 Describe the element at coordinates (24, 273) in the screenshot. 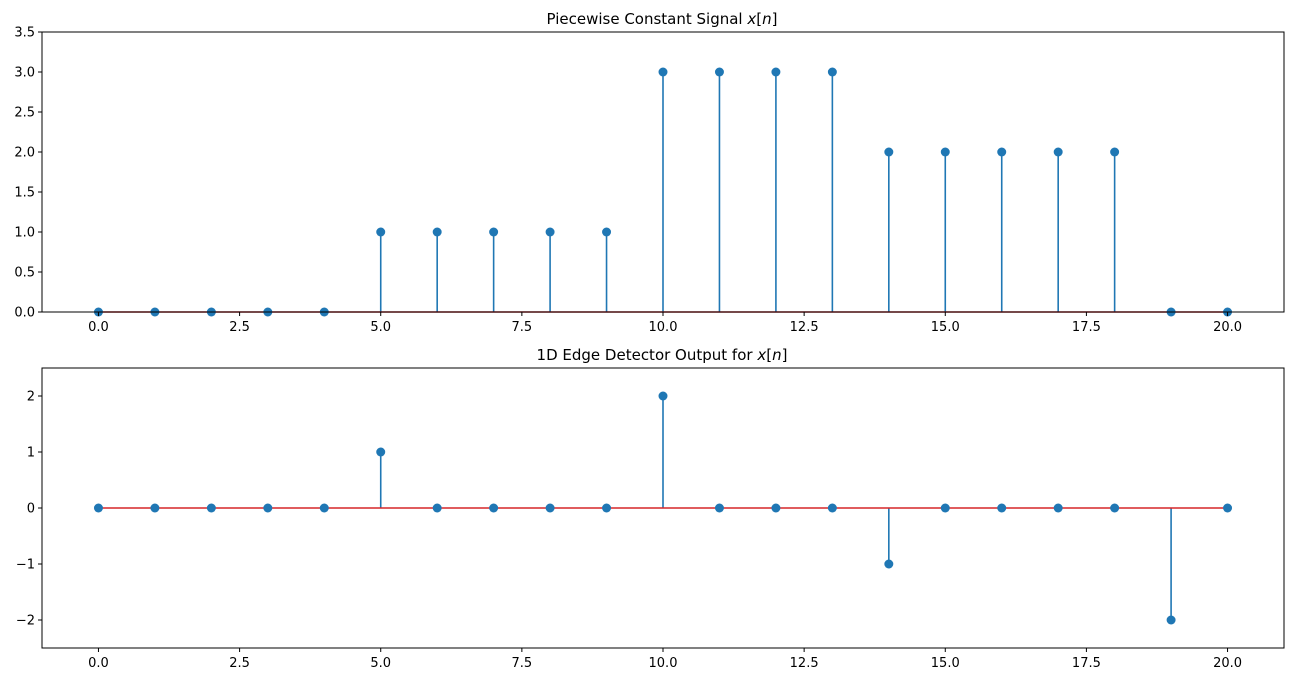

I see `y-tick-label: 0.5` at that location.